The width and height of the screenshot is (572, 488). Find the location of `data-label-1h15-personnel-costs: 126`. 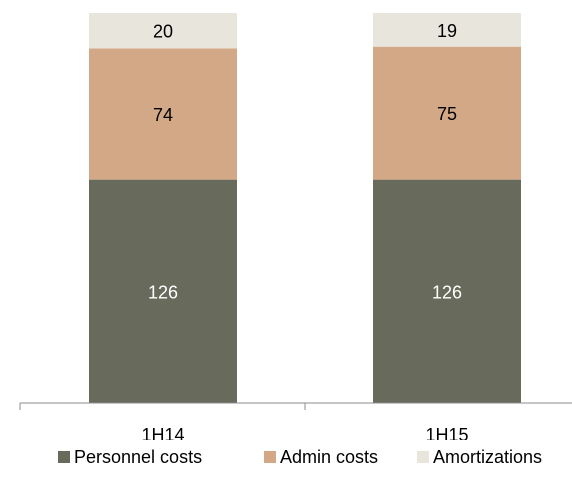

data-label-1h15-personnel-costs: 126 is located at coordinates (447, 292).